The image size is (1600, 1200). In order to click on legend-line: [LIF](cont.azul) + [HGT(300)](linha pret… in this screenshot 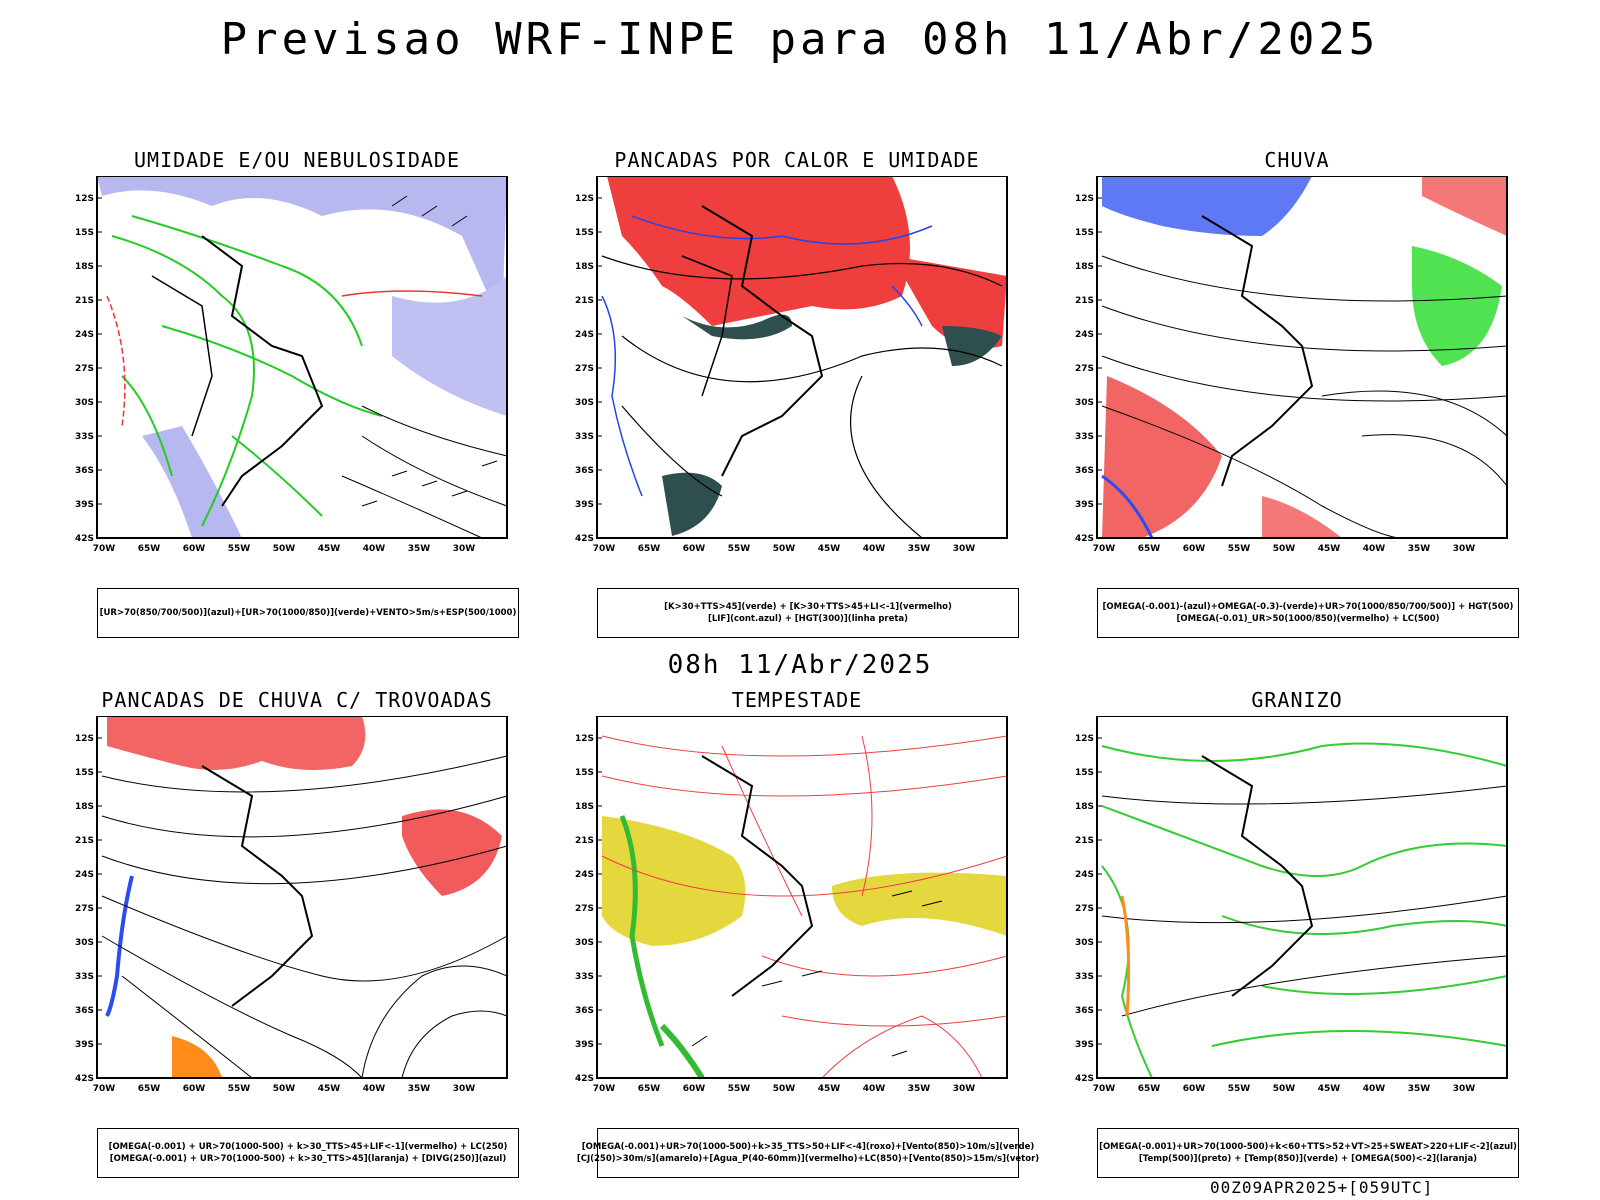, I will do `click(808, 619)`.